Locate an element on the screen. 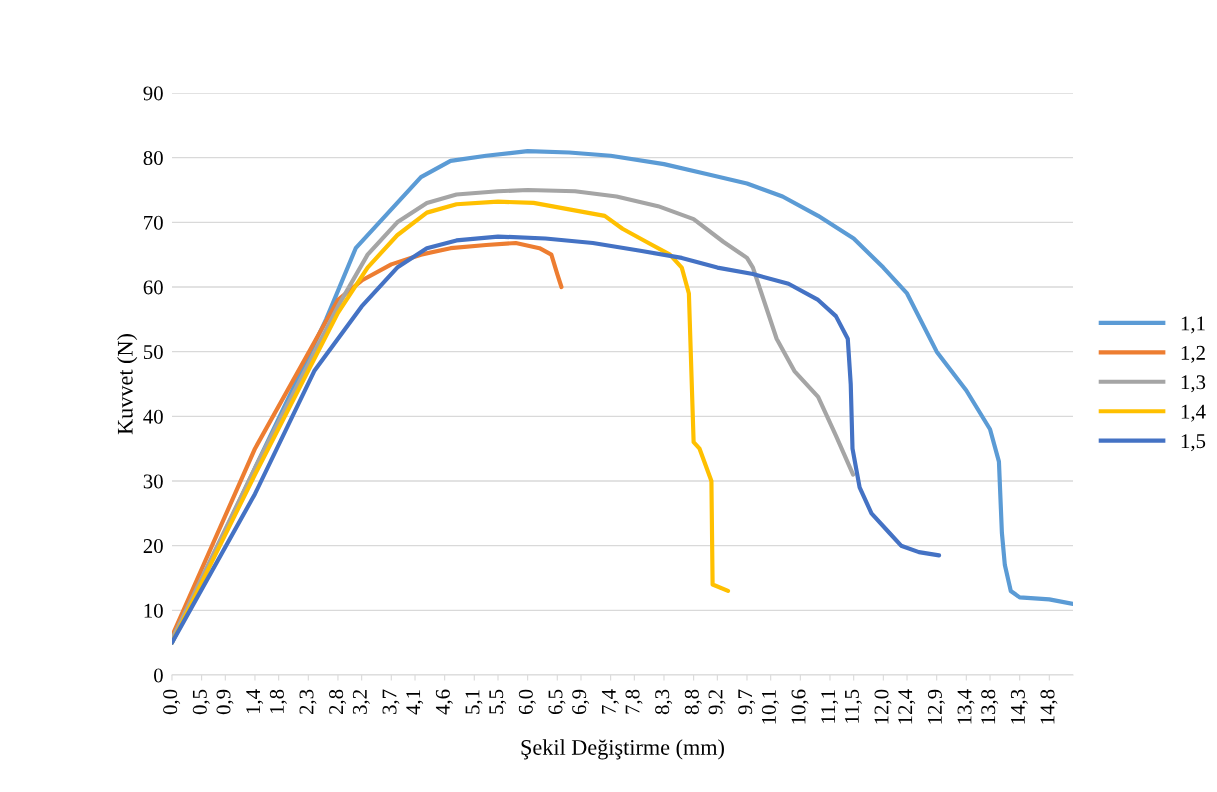 Image resolution: width=1217 pixels, height=792 pixels. x-tick-label: 6,0 is located at coordinates (527, 702).